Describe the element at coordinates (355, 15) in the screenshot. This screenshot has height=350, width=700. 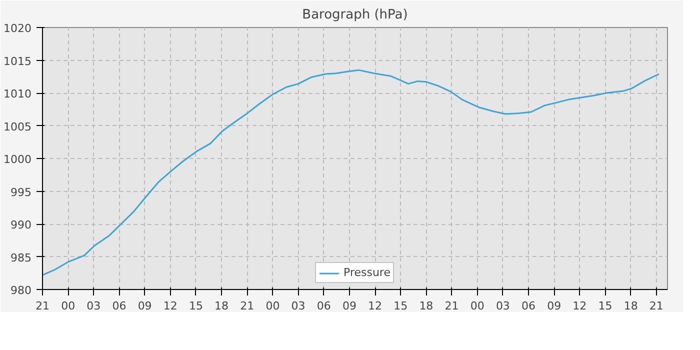
I see `chart-title: Barograph (hPa)` at that location.